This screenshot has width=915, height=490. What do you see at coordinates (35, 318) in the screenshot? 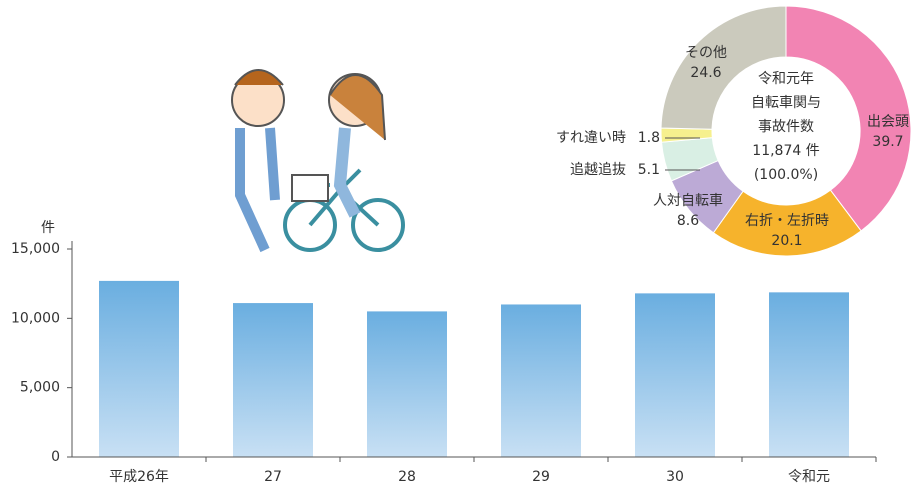
I see `y-tick-label: 10,000` at bounding box center [35, 318].